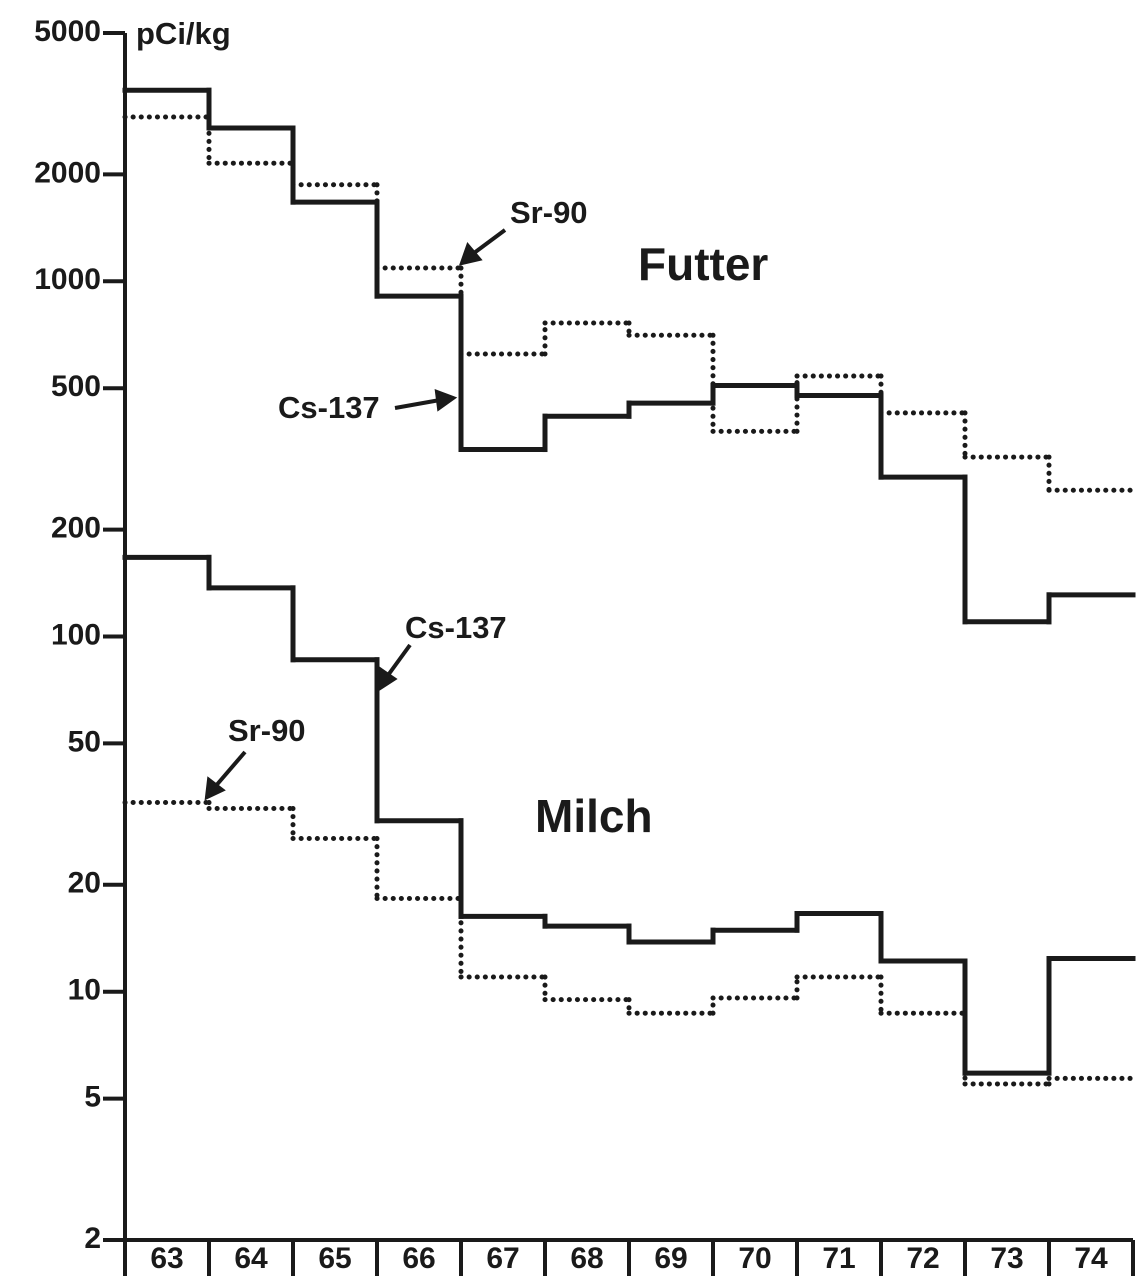 The image size is (1138, 1279). I want to click on y-tick-label: 50, so click(84, 741).